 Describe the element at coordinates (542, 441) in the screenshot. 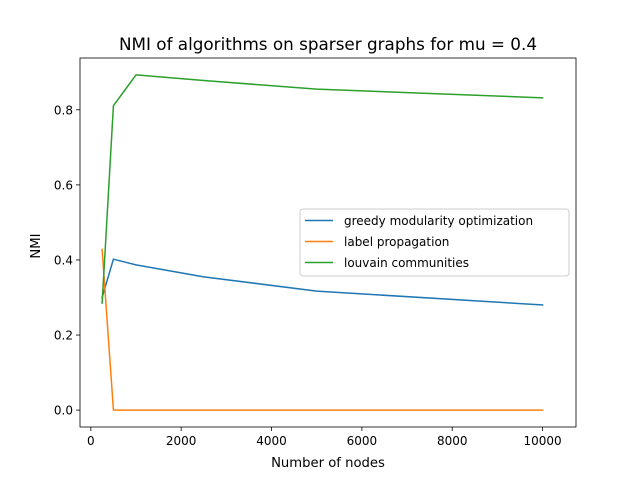

I see `x-tick-label: 10000` at that location.